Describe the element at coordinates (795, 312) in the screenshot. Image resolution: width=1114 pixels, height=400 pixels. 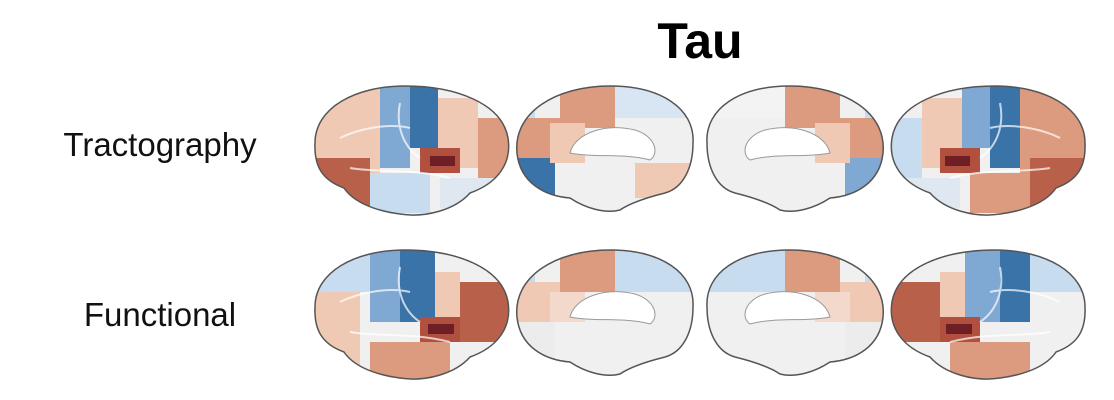
I see `brain-medial-right-functional` at that location.